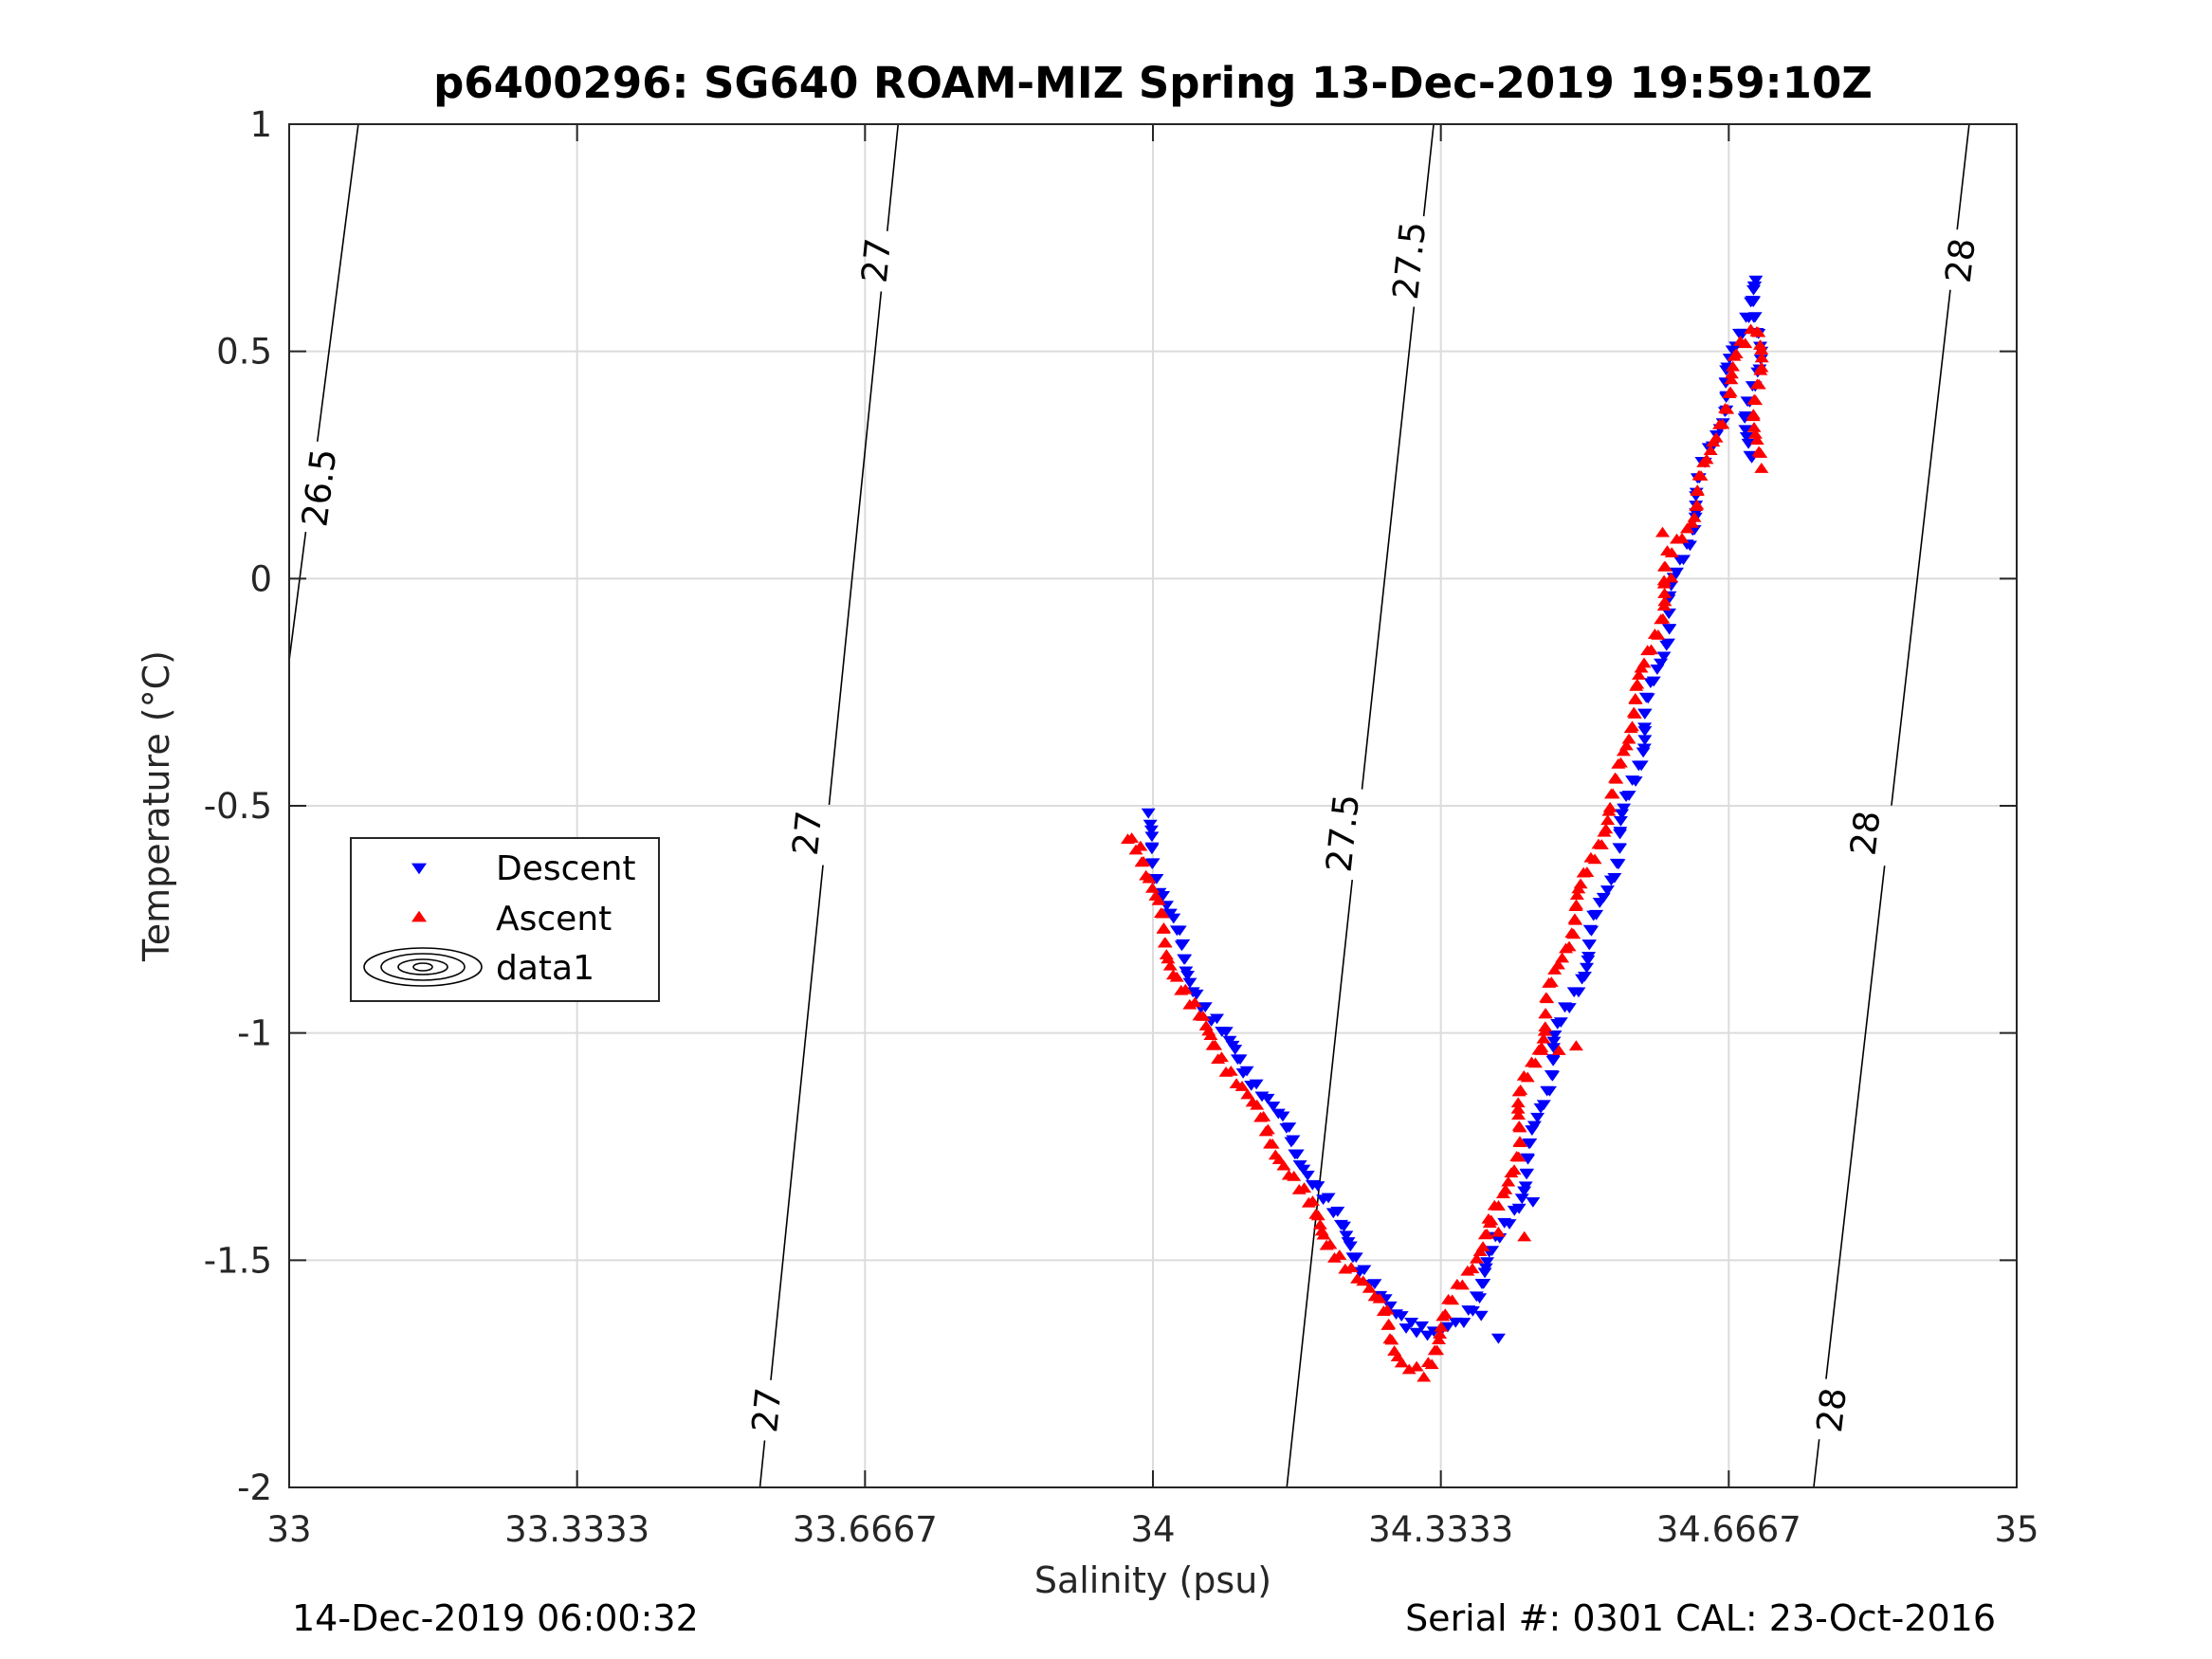  Describe the element at coordinates (808, 833) in the screenshot. I see `contour-label: 27` at that location.